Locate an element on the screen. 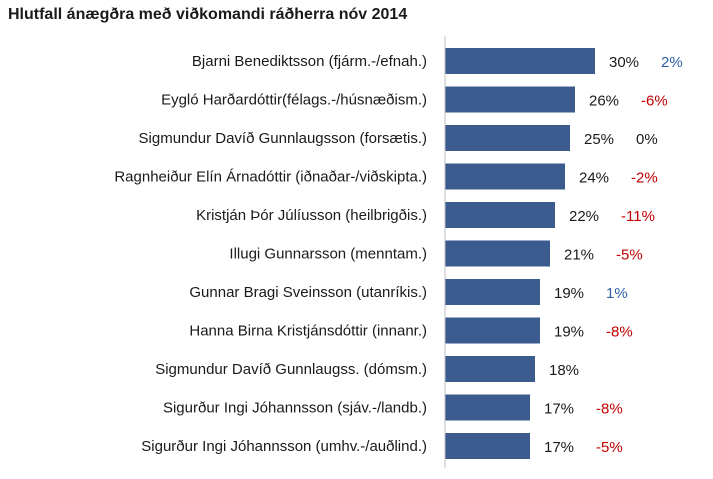 The image size is (713, 479). change-label: 0% is located at coordinates (647, 139).